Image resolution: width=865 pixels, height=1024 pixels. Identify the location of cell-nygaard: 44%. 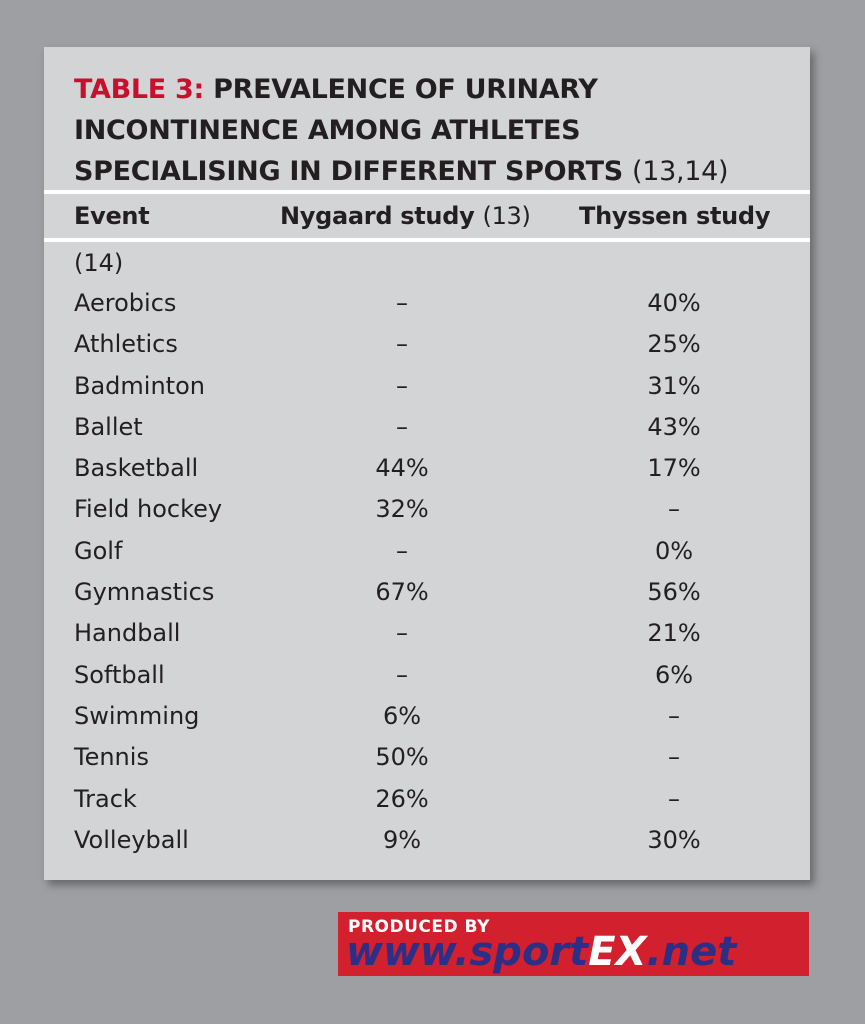
(402, 468).